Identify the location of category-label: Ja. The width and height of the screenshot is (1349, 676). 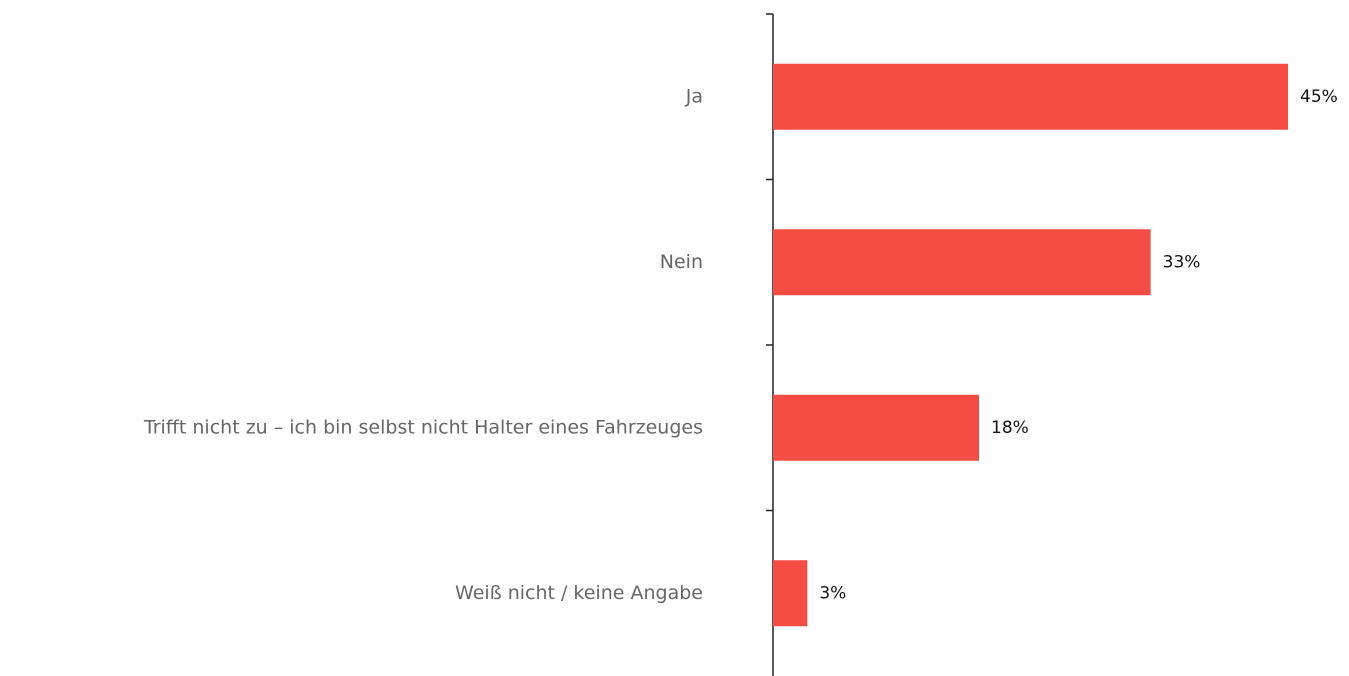
(694, 96).